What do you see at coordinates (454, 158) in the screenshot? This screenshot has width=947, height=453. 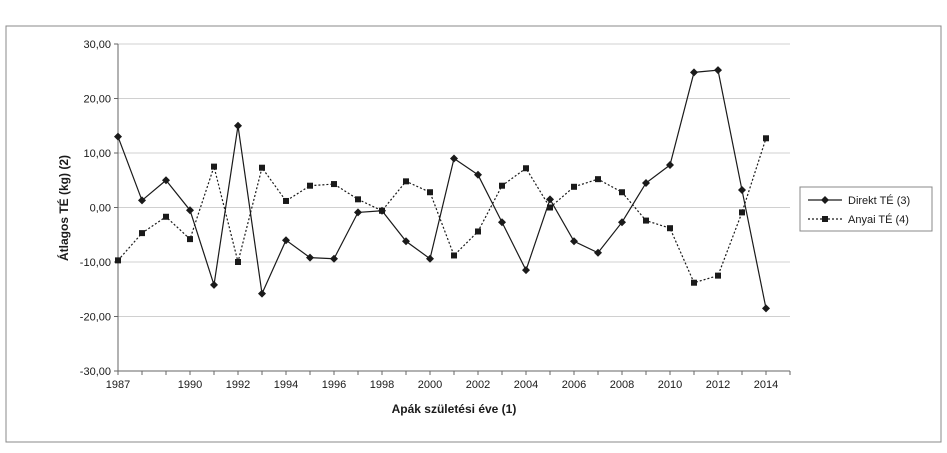 I see `series-0-point-2001` at bounding box center [454, 158].